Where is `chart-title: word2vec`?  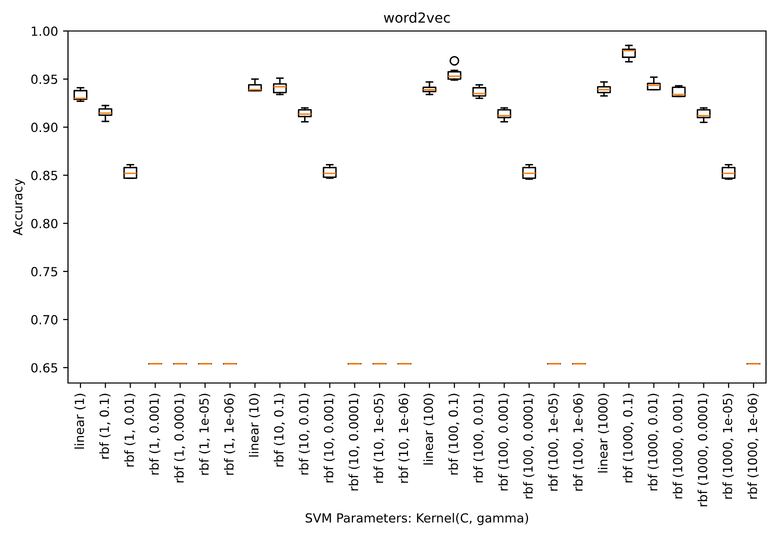 chart-title: word2vec is located at coordinates (417, 17).